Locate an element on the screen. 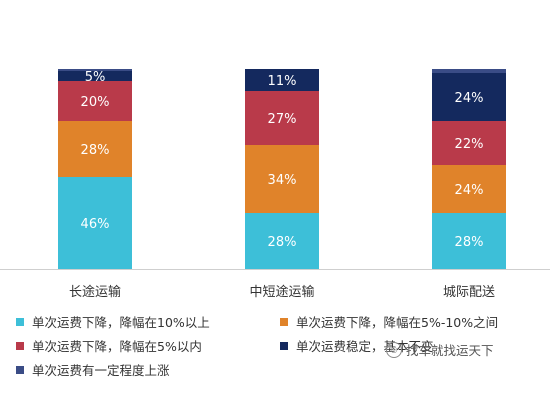 This screenshot has height=413, width=550. data-label: 34% is located at coordinates (282, 180).